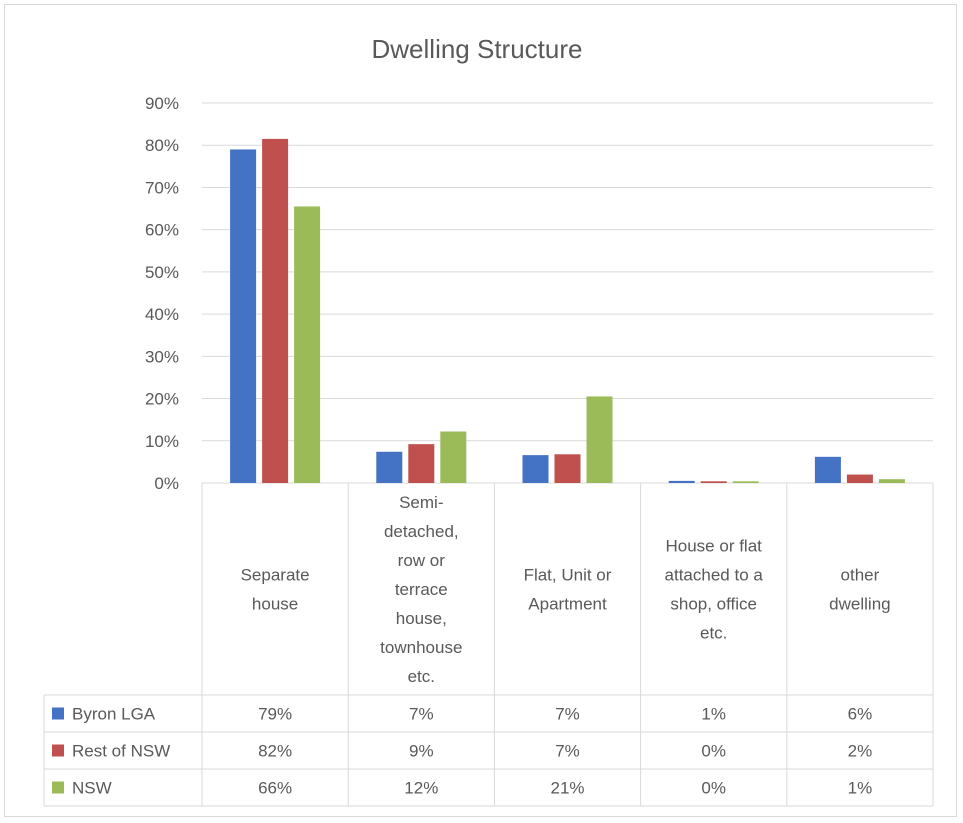 The image size is (963, 823). Describe the element at coordinates (714, 546) in the screenshot. I see `category-label-line: House or flat` at that location.